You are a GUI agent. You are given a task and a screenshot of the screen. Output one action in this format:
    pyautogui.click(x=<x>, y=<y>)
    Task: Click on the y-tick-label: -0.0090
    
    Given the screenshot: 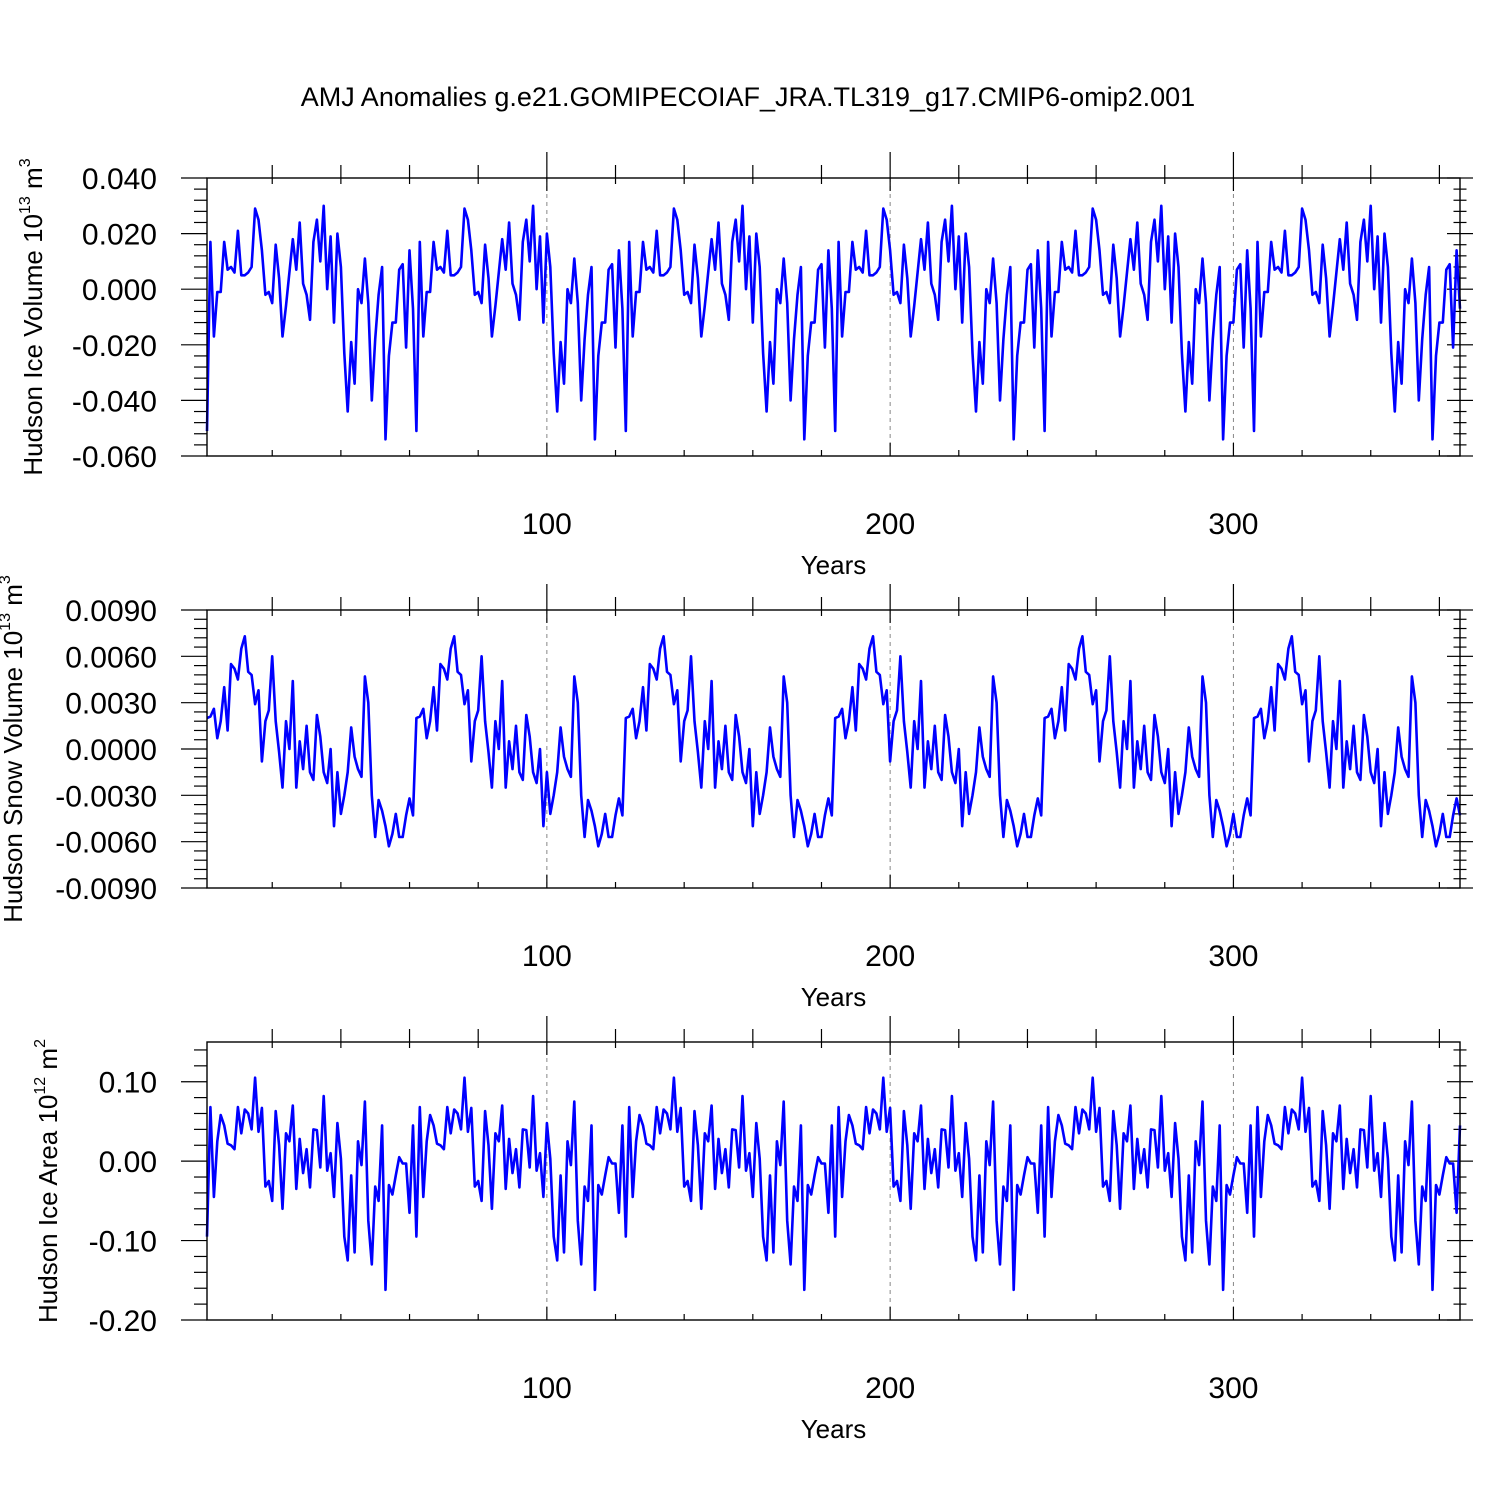 What is the action you would take?
    pyautogui.click(x=106, y=889)
    